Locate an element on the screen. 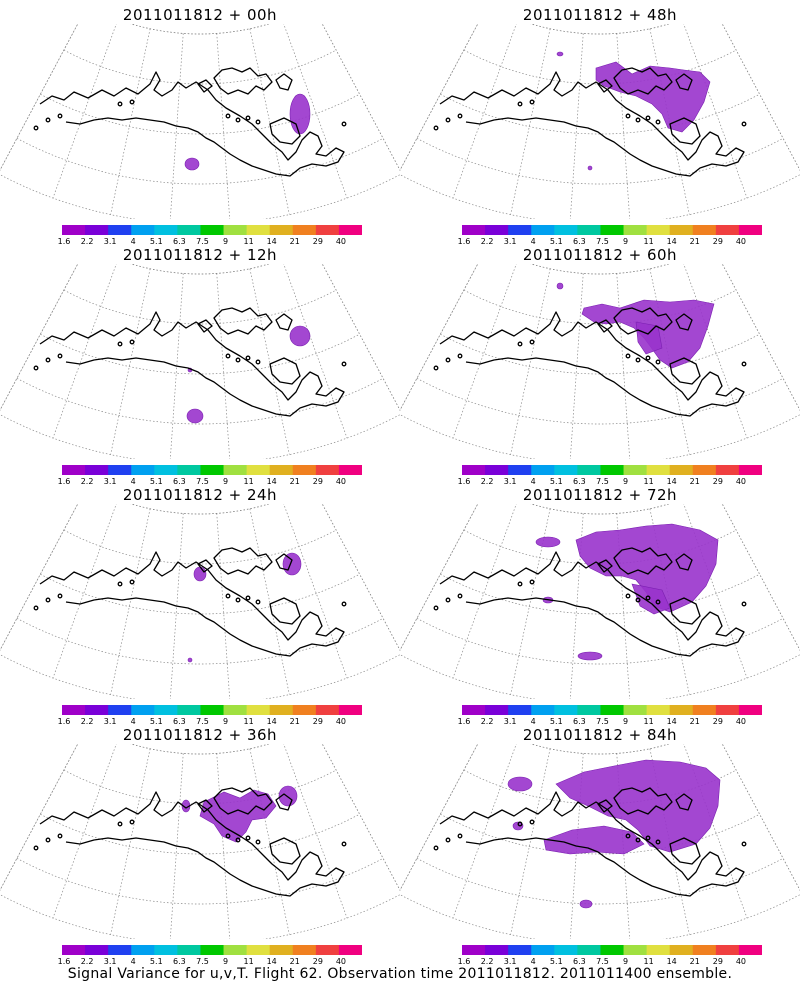 Image resolution: width=800 pixels, height=1000 pixels. colorbar-tick-label: 1.6 is located at coordinates (64, 481).